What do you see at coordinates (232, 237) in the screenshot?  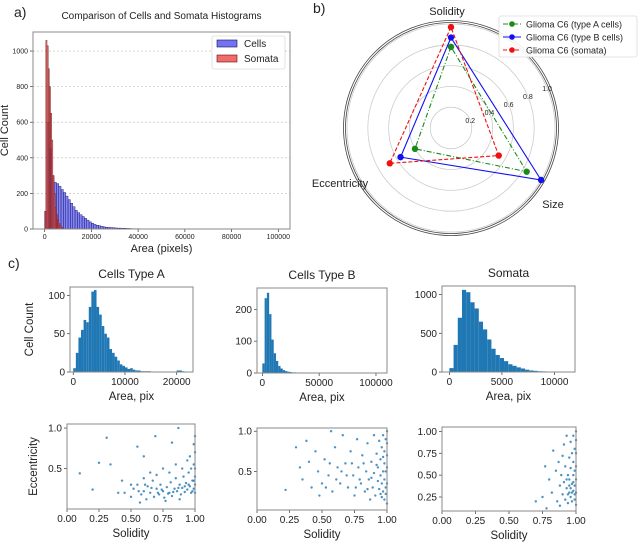 I see `x-tick-label: 80000` at bounding box center [232, 237].